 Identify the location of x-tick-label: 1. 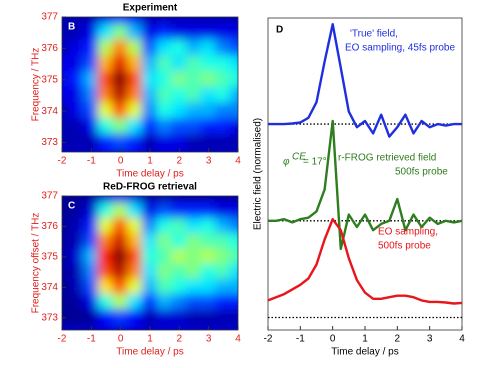
(365, 339).